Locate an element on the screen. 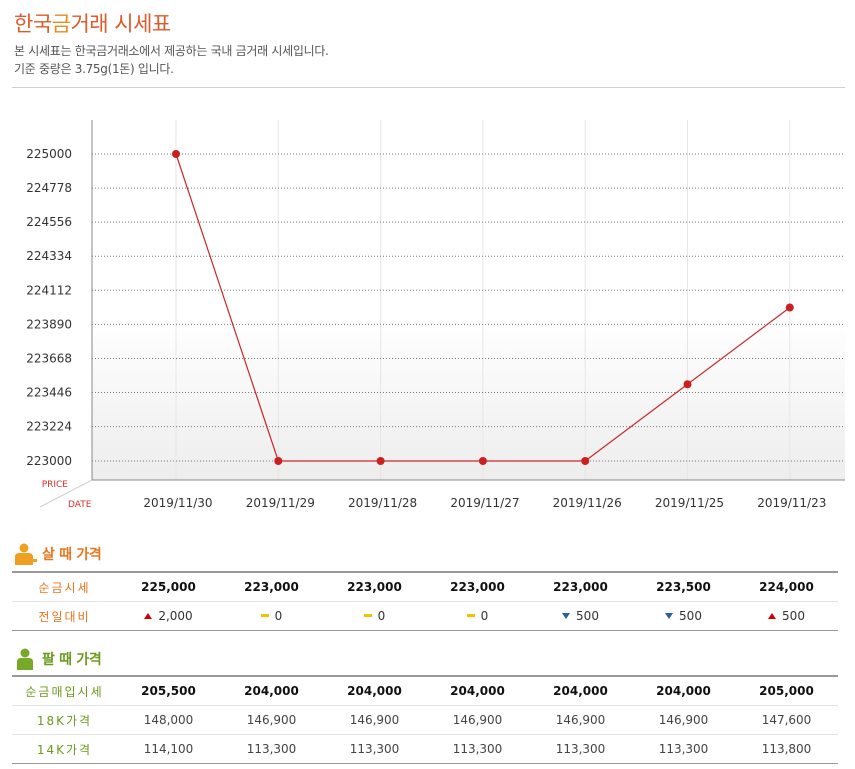  buy-price-title: 살 때 가격 is located at coordinates (72, 555).